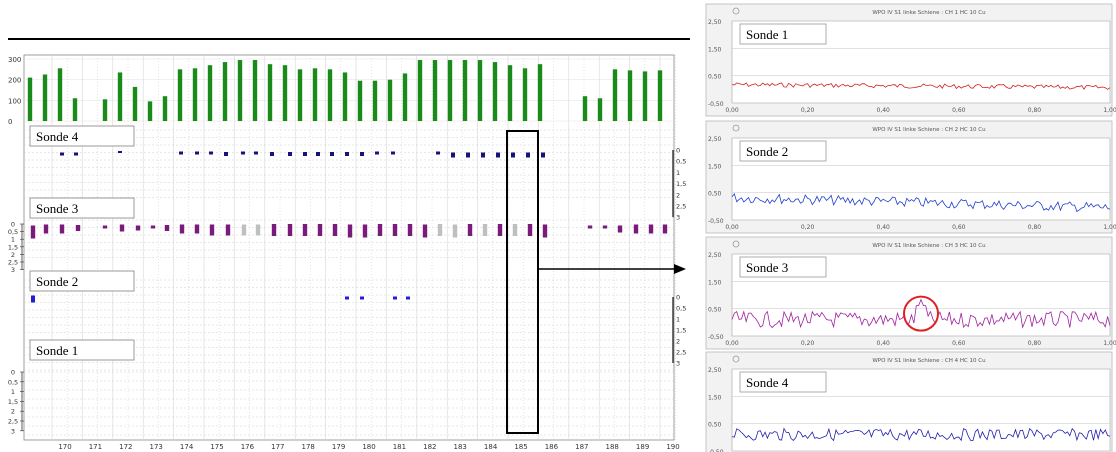  What do you see at coordinates (95, 447) in the screenshot?
I see `x-axis-label: 171` at bounding box center [95, 447].